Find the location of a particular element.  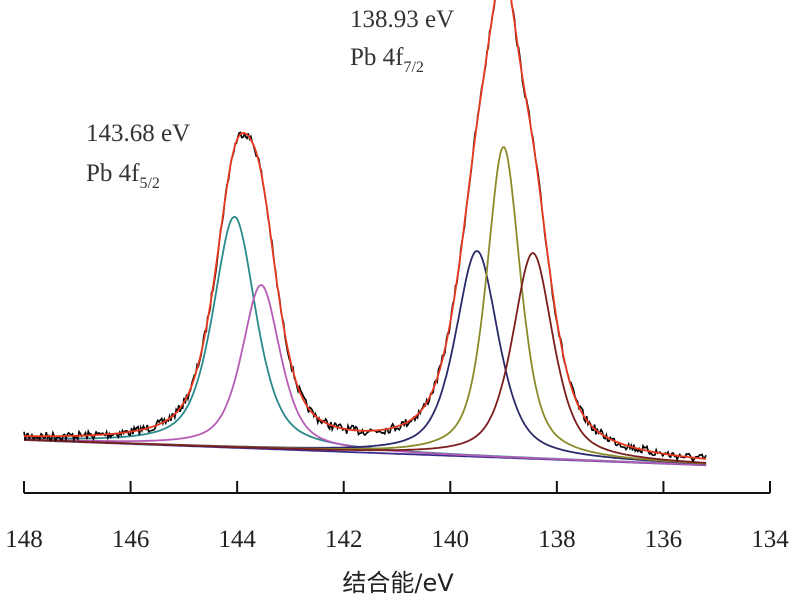

x-axis: 148 146 144 142 140 138 136 134 is located at coordinates (397, 517).